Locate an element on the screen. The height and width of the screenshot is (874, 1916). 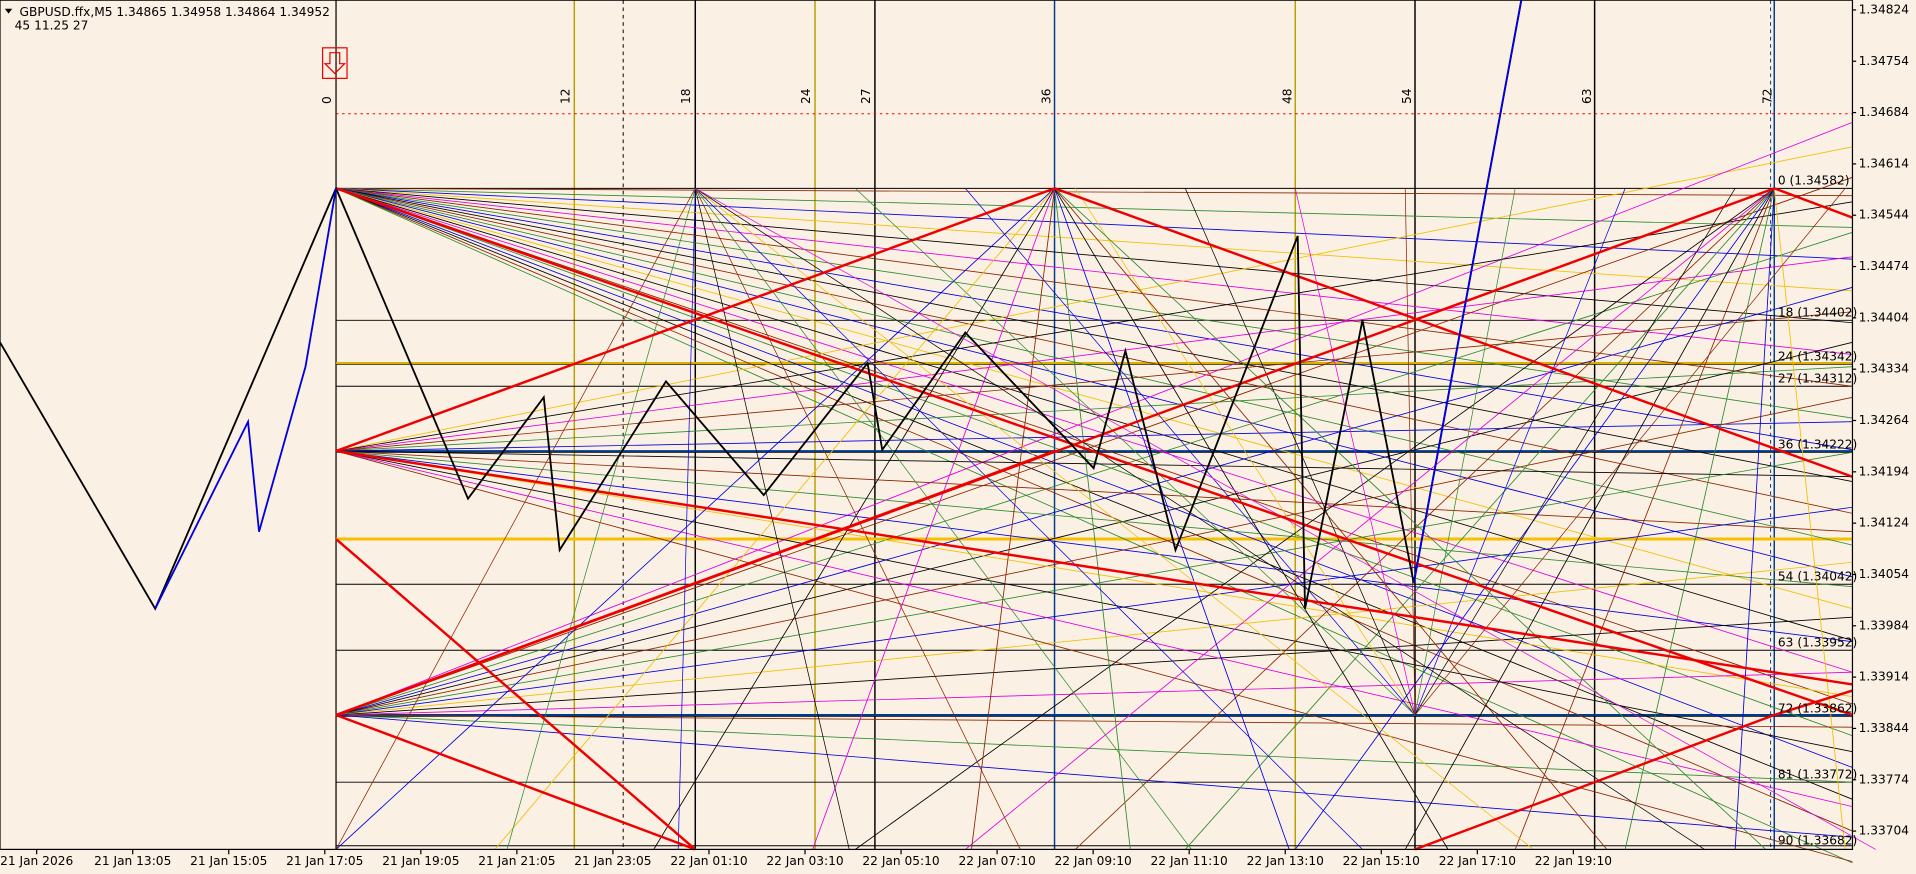
time-label: 22 Jan 15:10 is located at coordinates (1381, 861).